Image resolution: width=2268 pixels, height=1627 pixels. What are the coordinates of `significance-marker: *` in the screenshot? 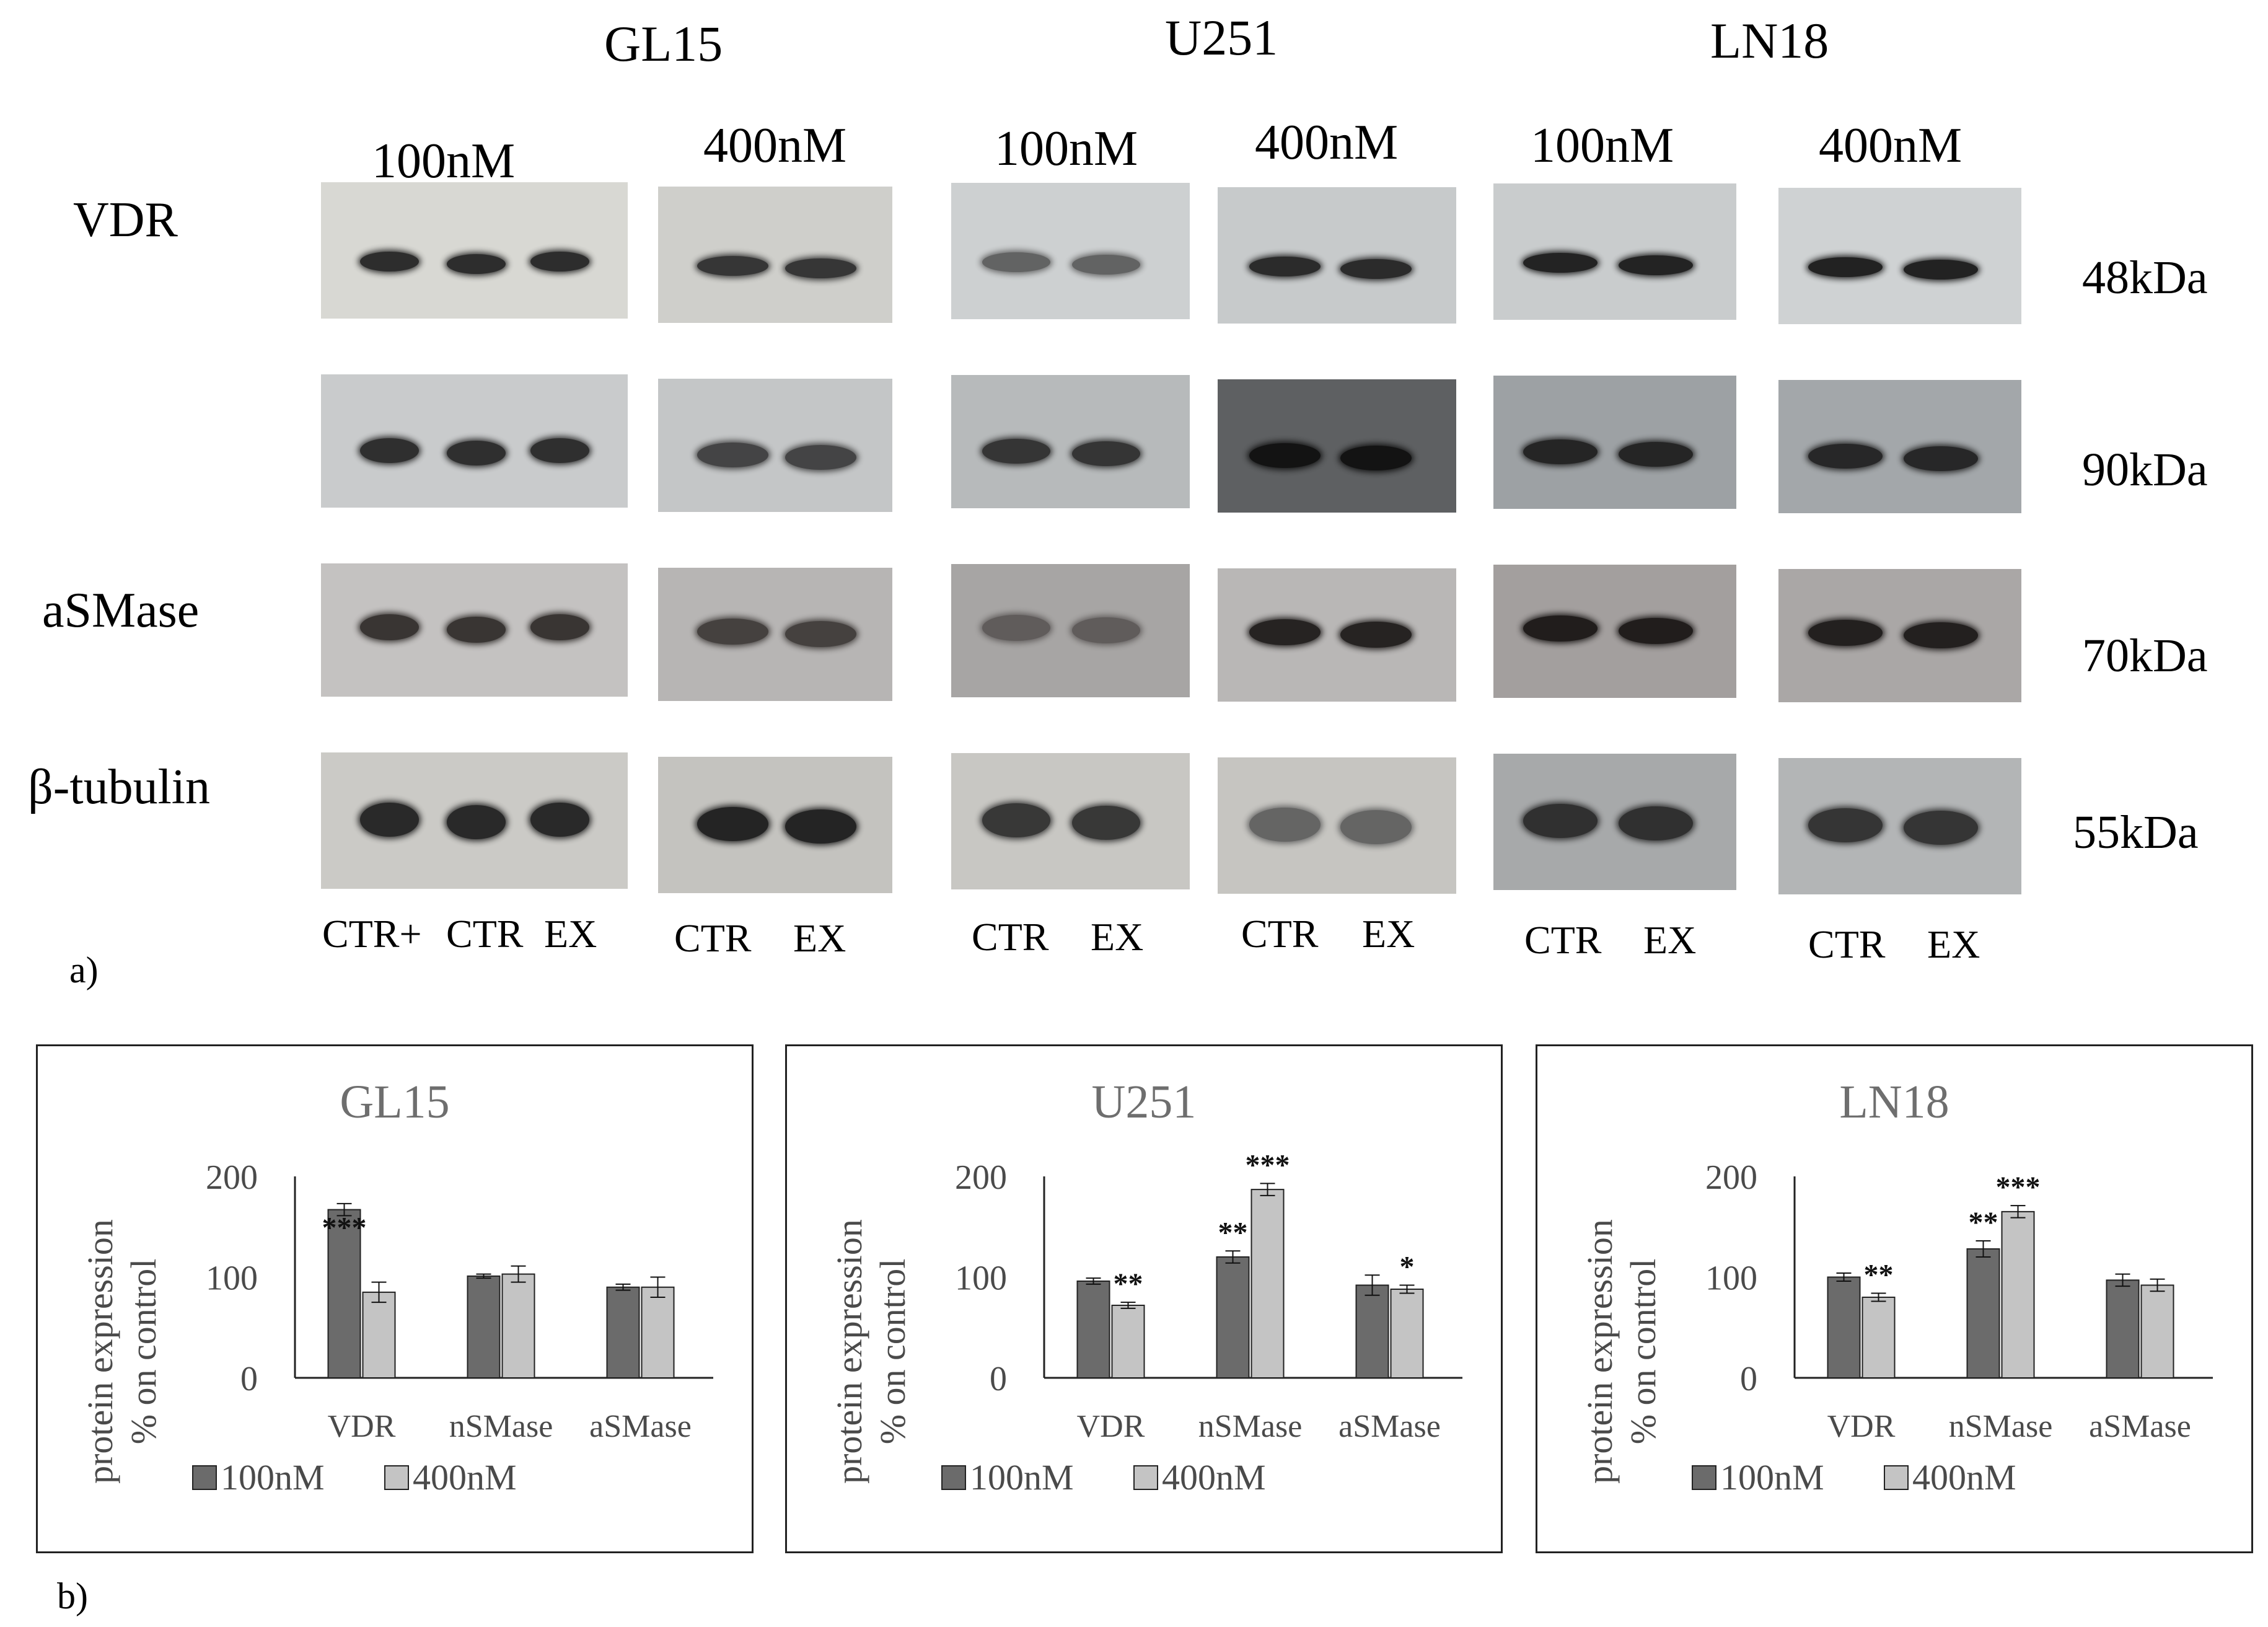 It's located at (1407, 1267).